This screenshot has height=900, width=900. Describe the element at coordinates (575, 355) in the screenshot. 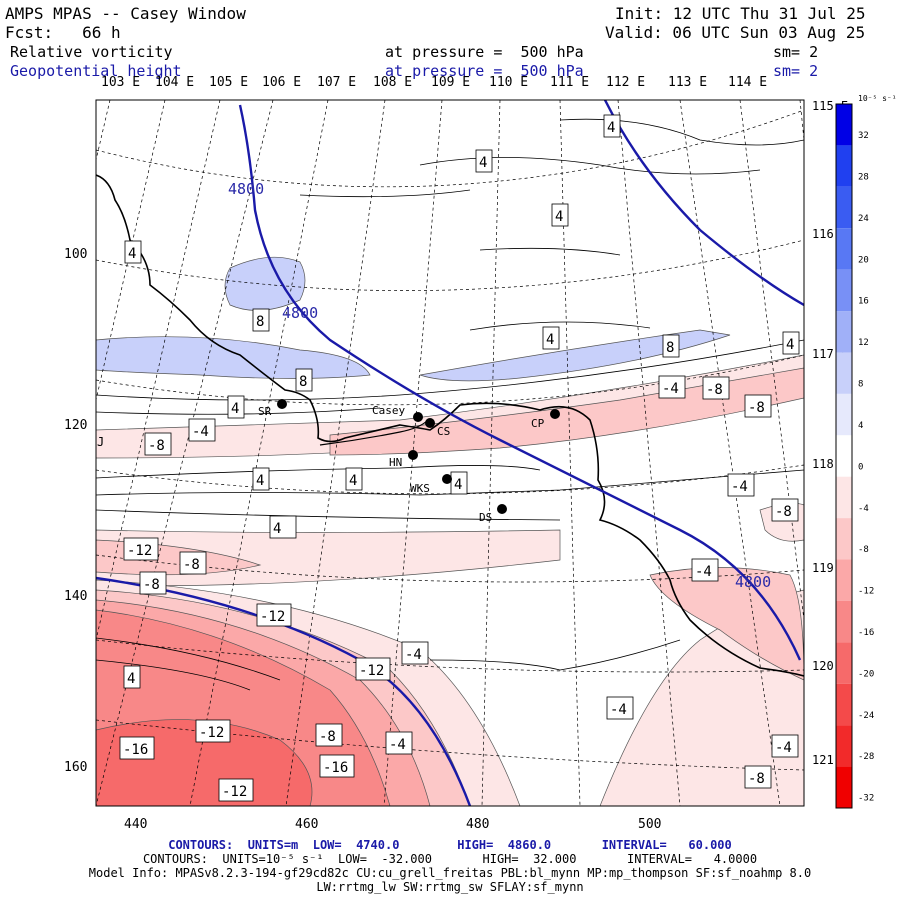

I see `positive-vort-region` at that location.